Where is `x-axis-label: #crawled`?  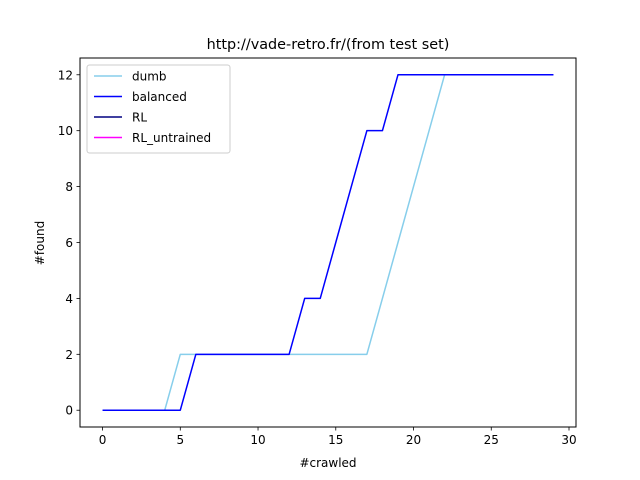 x-axis-label: #crawled is located at coordinates (327, 463).